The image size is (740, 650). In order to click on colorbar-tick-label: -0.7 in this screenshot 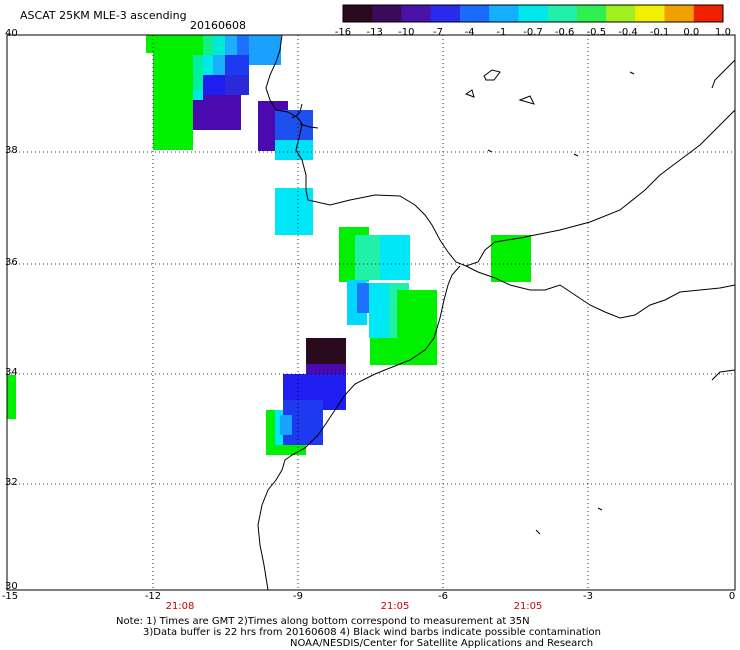, I will do `click(533, 32)`.